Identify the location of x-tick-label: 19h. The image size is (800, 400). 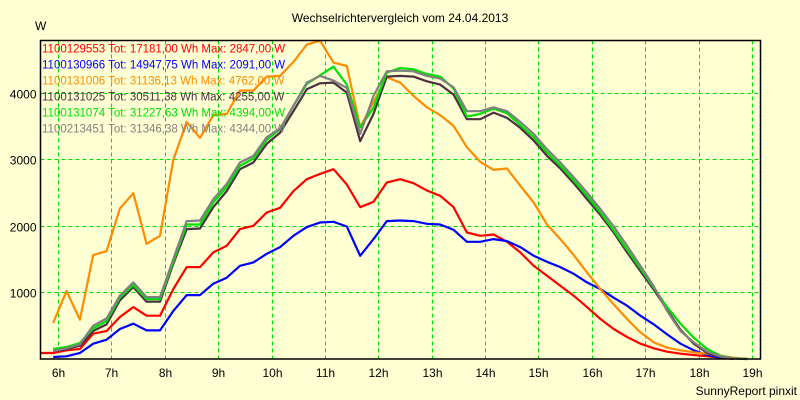
(752, 373).